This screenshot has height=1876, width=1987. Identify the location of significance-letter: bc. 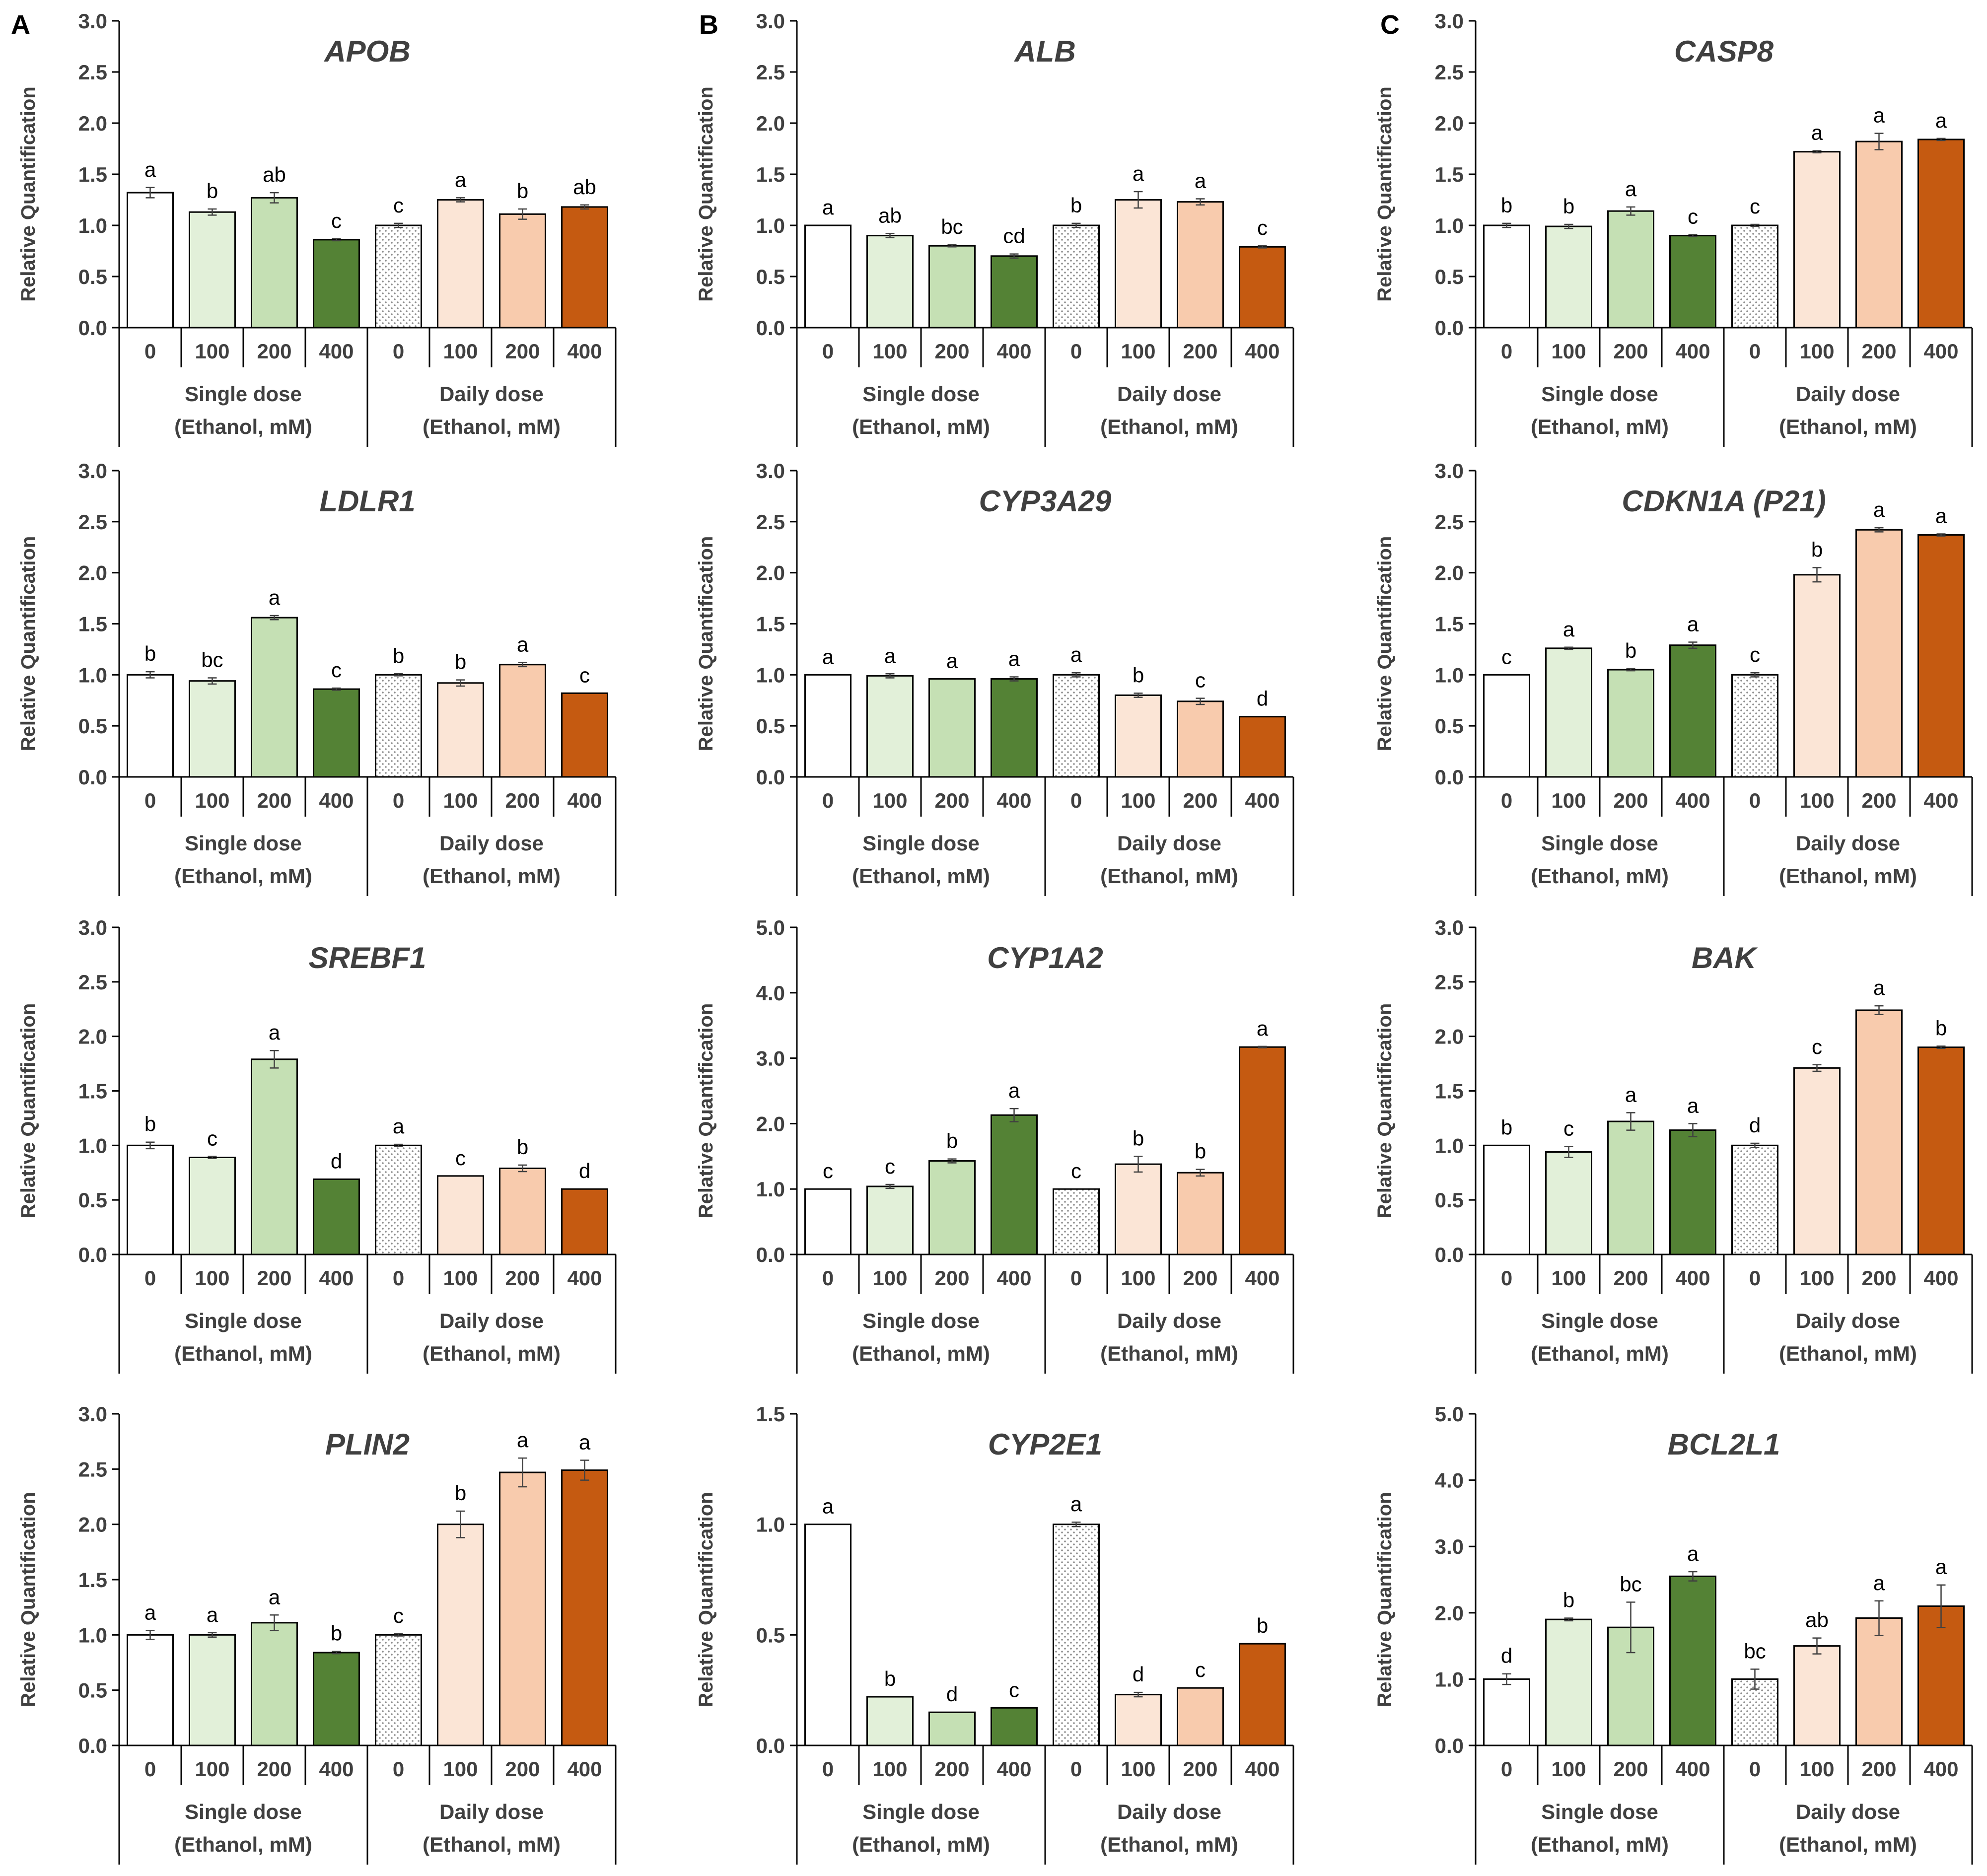
(1755, 1651).